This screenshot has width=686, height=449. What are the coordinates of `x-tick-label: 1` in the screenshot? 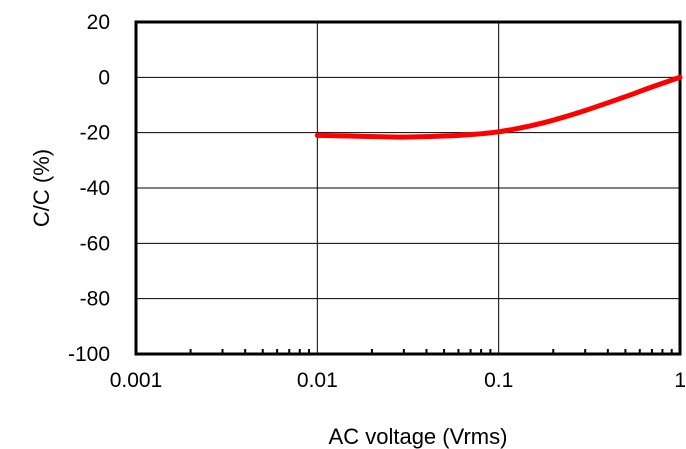 It's located at (680, 380).